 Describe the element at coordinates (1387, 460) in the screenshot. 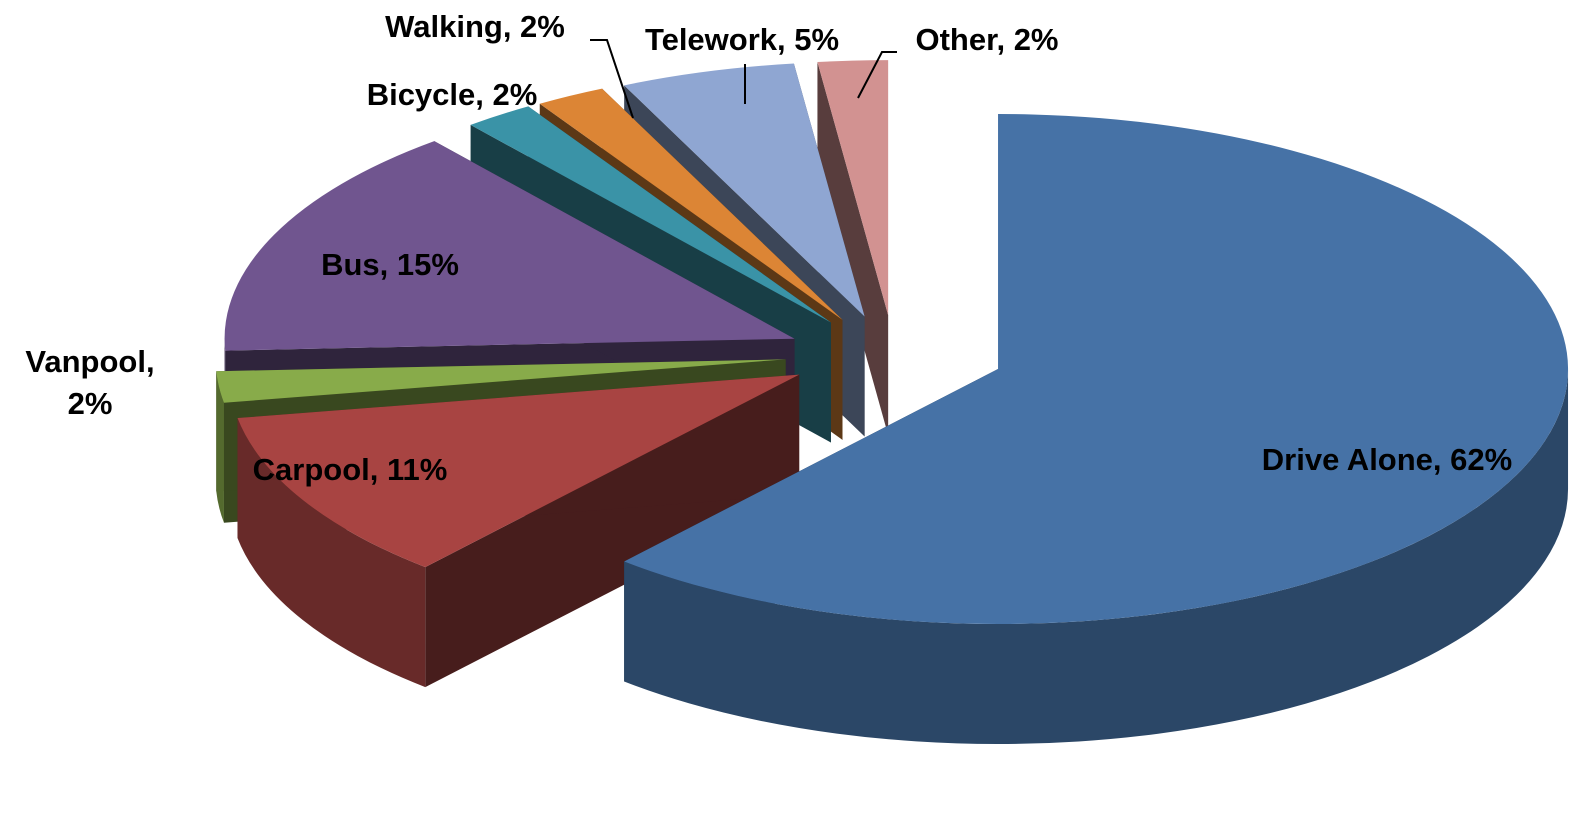

I see `data-label: Drive Alone, 62%` at that location.